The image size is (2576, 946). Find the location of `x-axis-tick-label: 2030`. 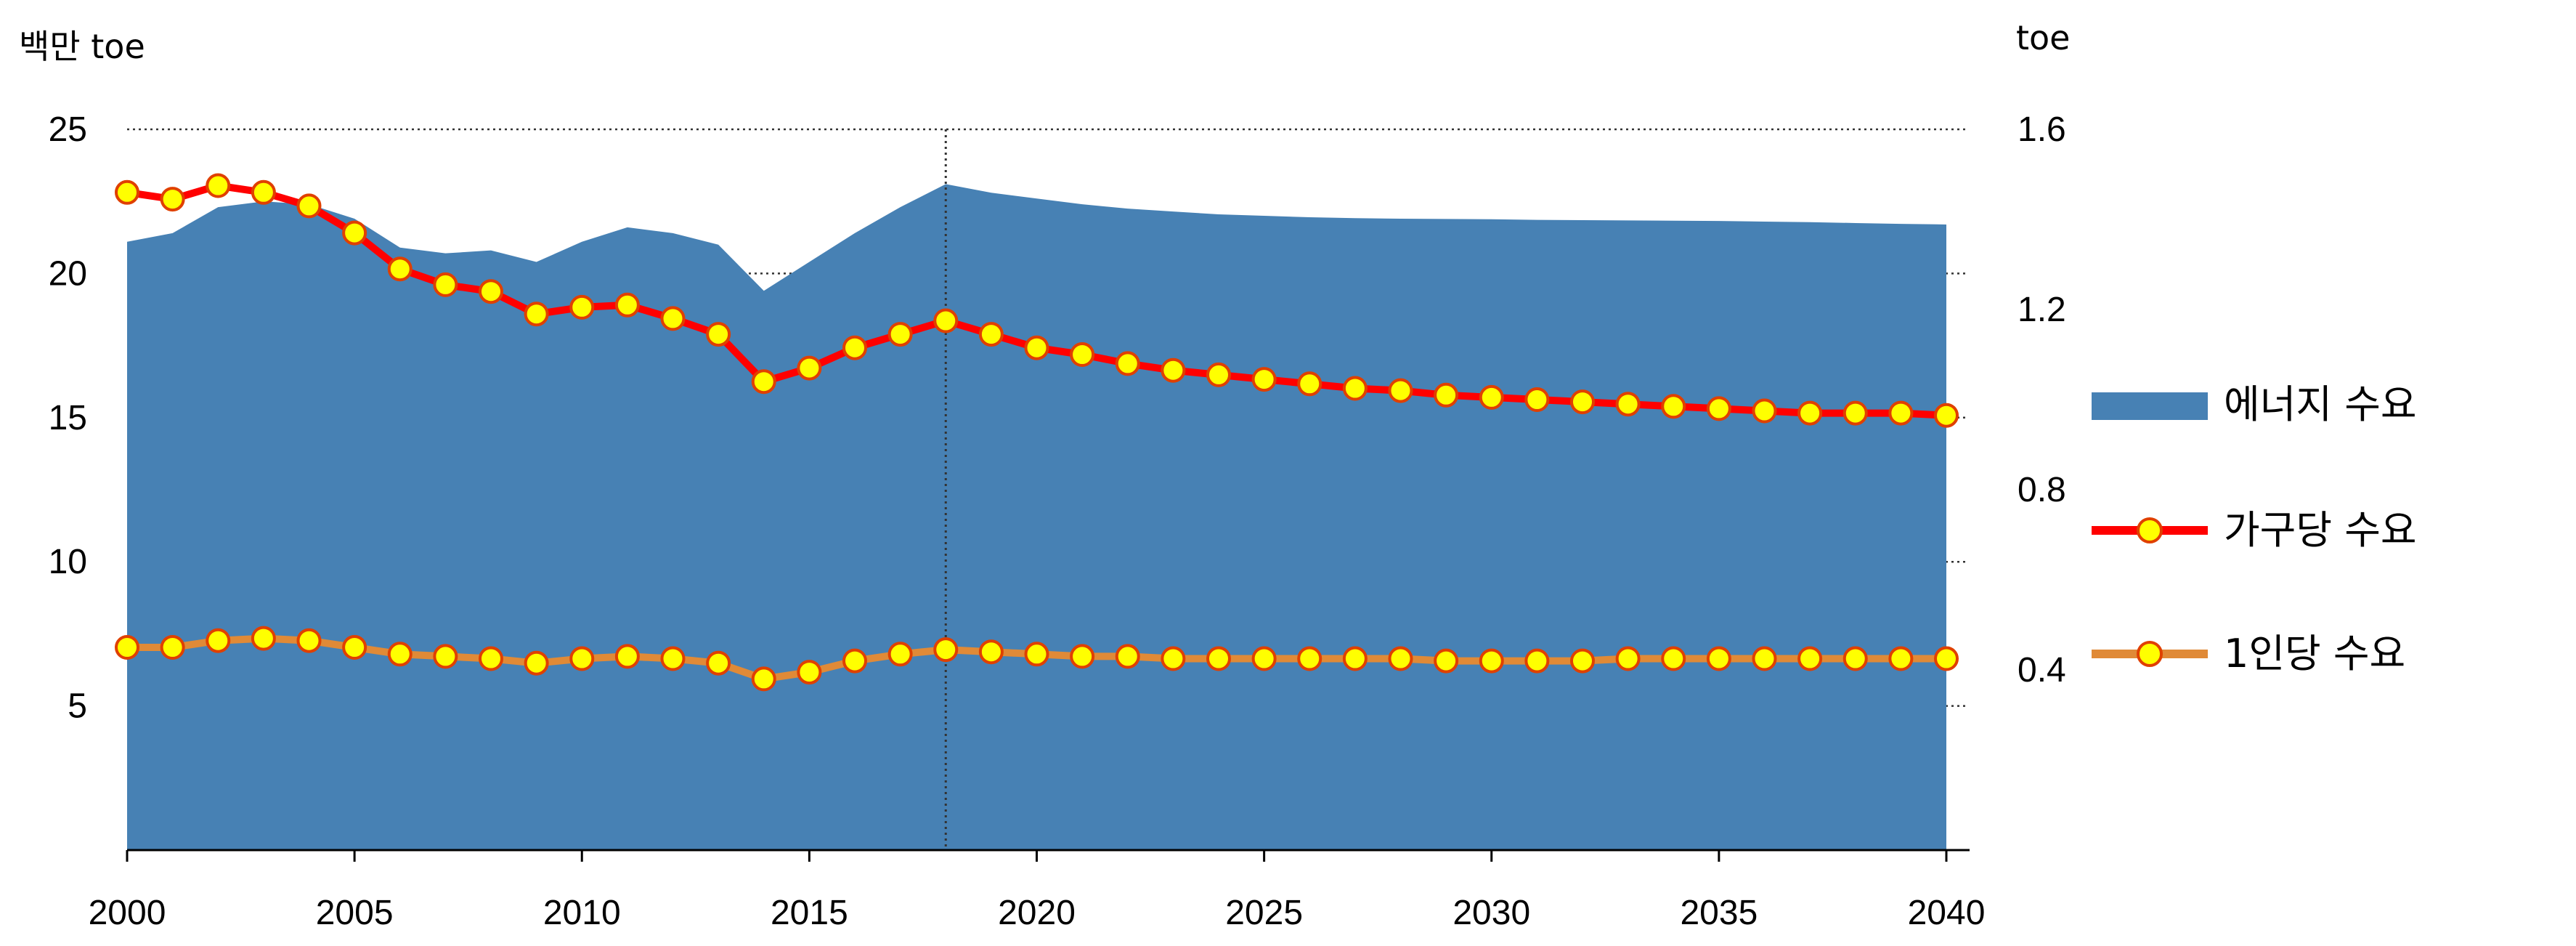

x-axis-tick-label: 2030 is located at coordinates (1491, 913).